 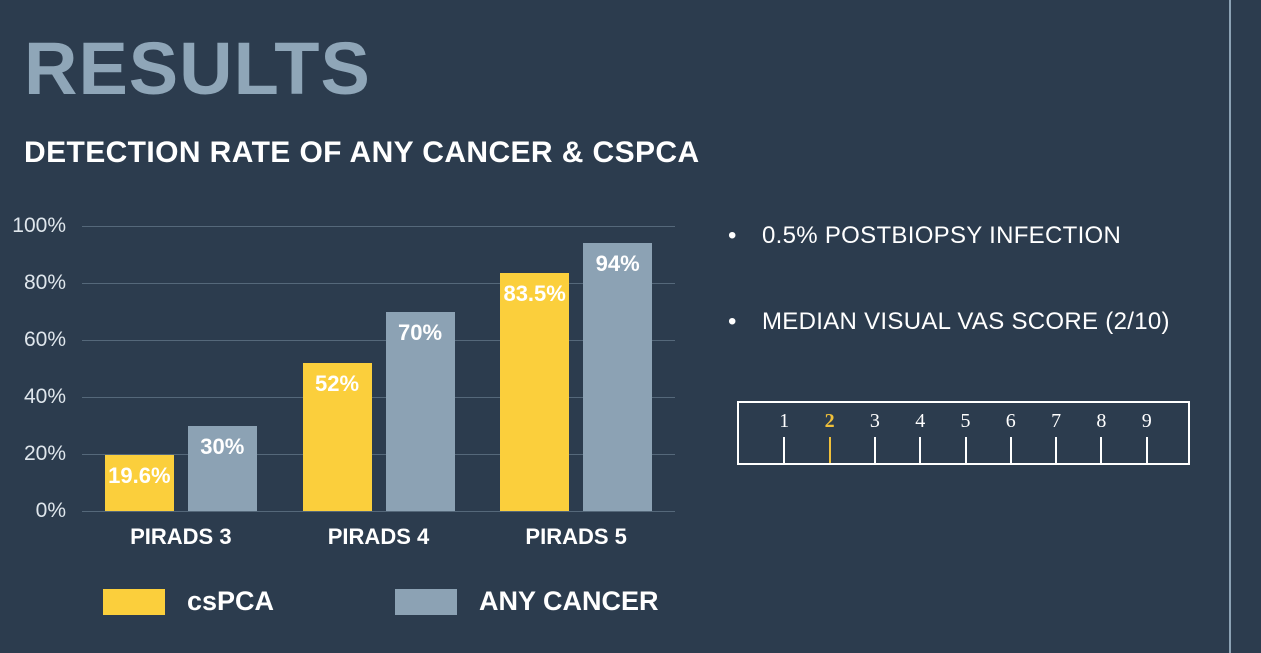 What do you see at coordinates (942, 235) in the screenshot?
I see `bullet-text: 0.5% POSTBIOPSY INFECTION` at bounding box center [942, 235].